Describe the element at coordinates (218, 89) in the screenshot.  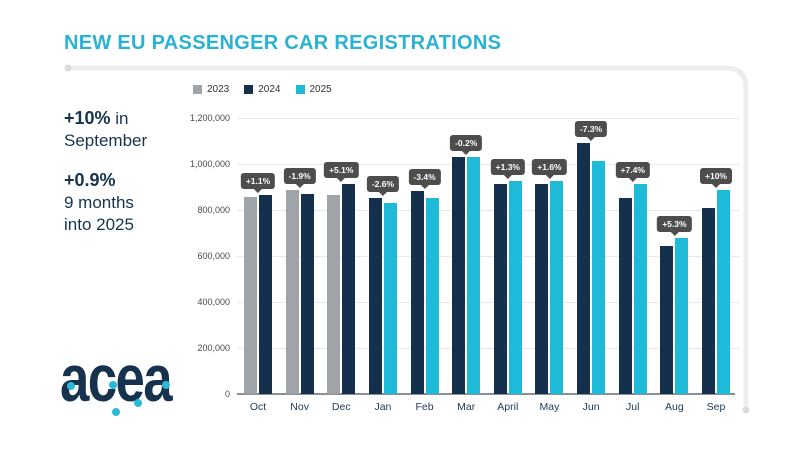
I see `legend-label-2023: 2023` at that location.